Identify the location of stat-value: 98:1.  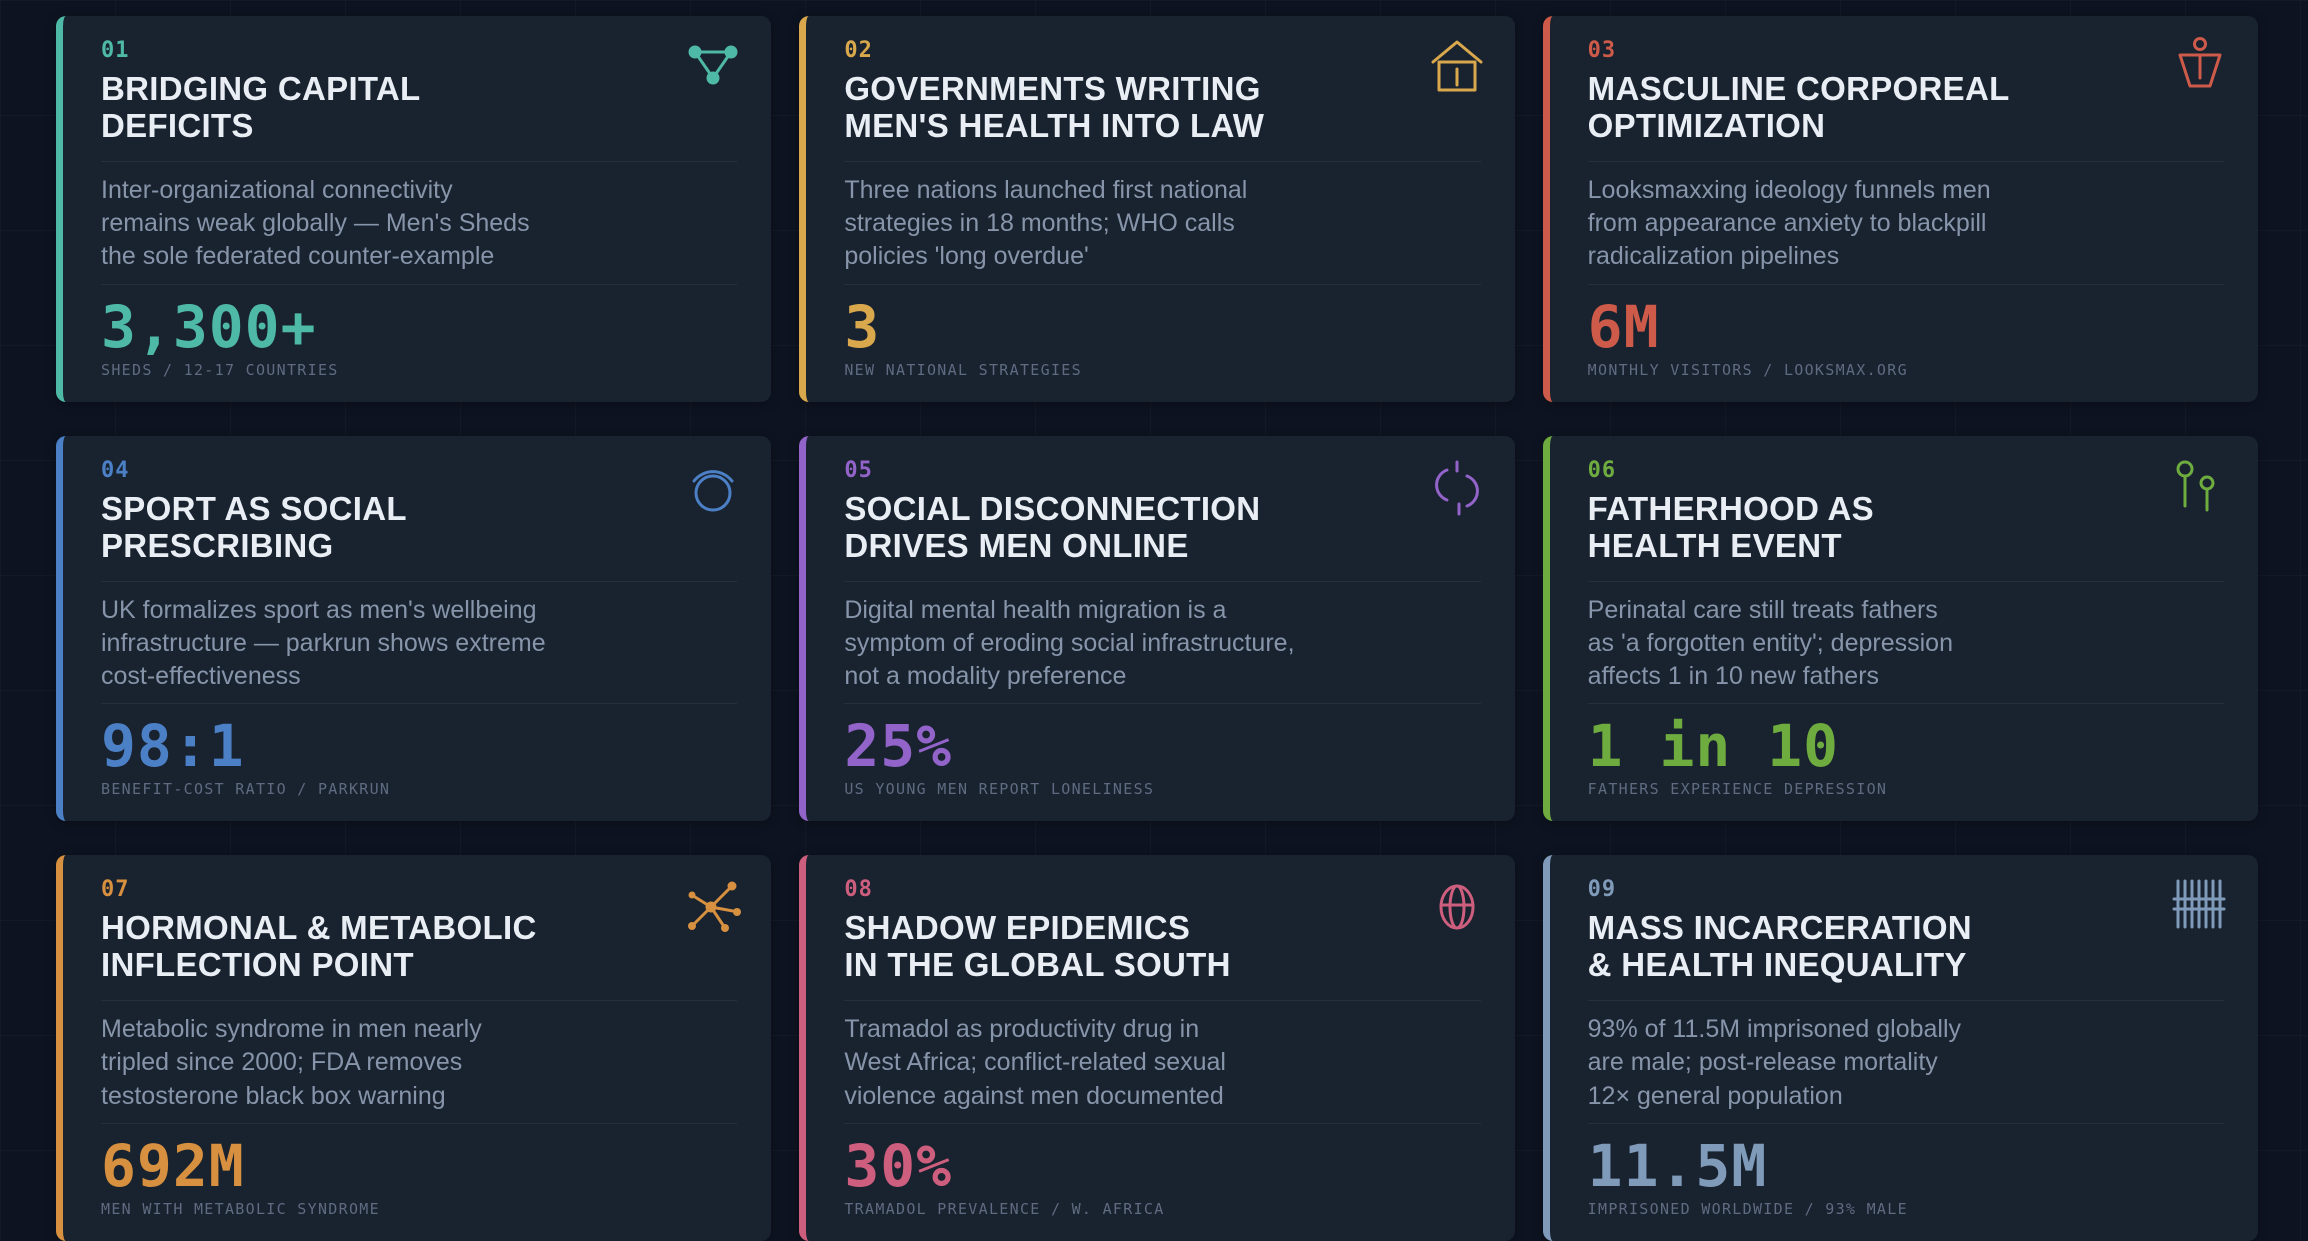
(173, 746).